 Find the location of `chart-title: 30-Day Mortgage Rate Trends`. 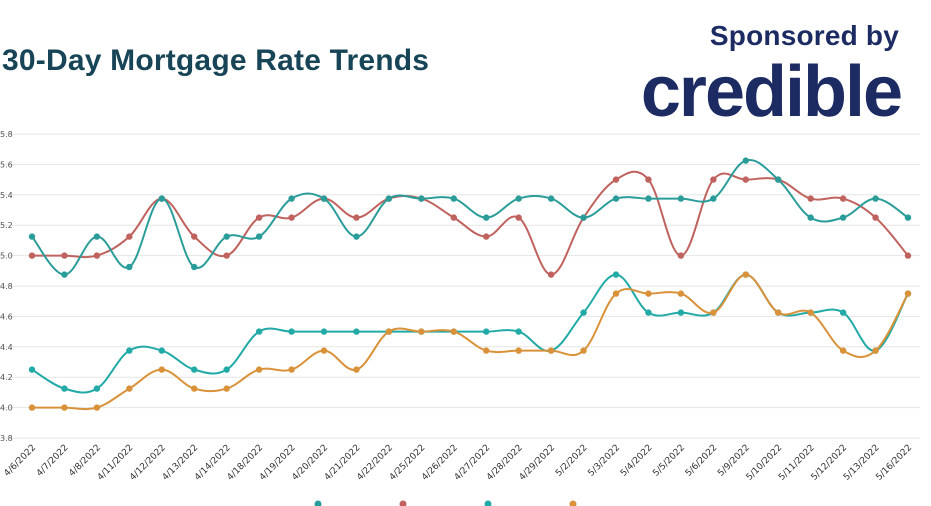

chart-title: 30-Day Mortgage Rate Trends is located at coordinates (216, 60).